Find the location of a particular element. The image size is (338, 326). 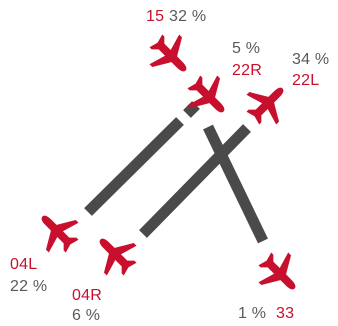

share-label-15: 32 % is located at coordinates (188, 16).